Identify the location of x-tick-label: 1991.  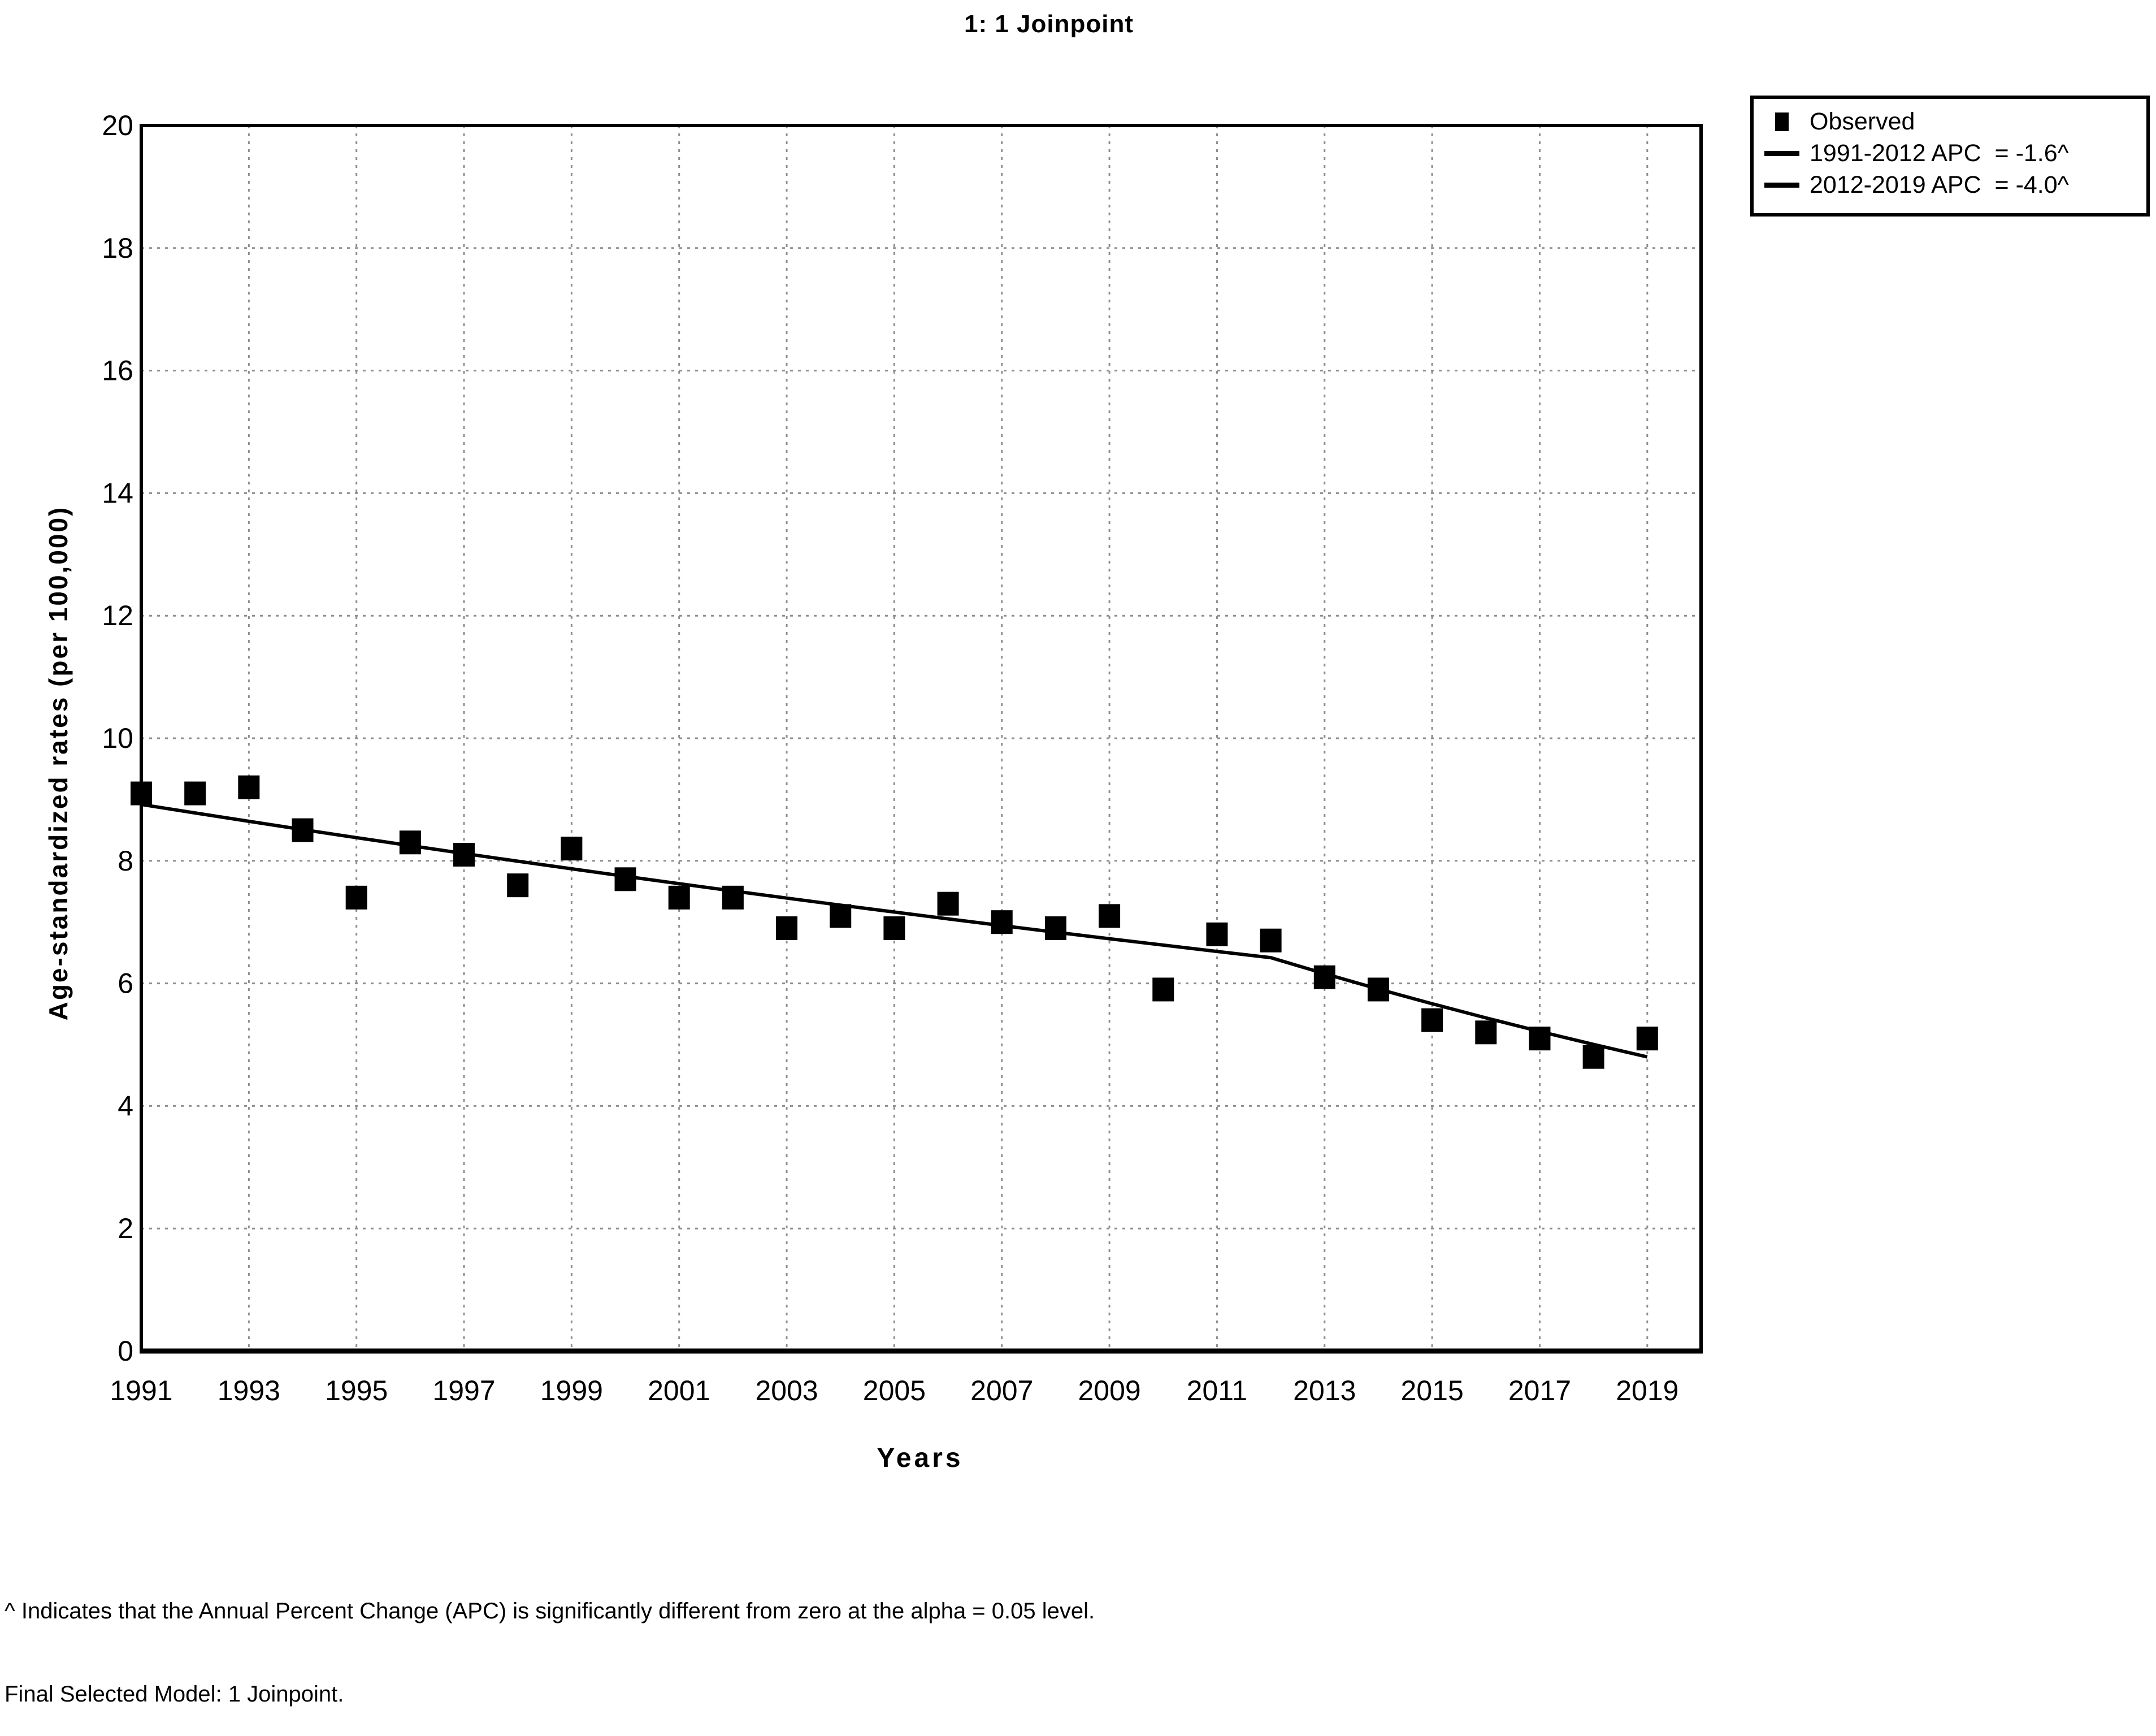
(141, 1390).